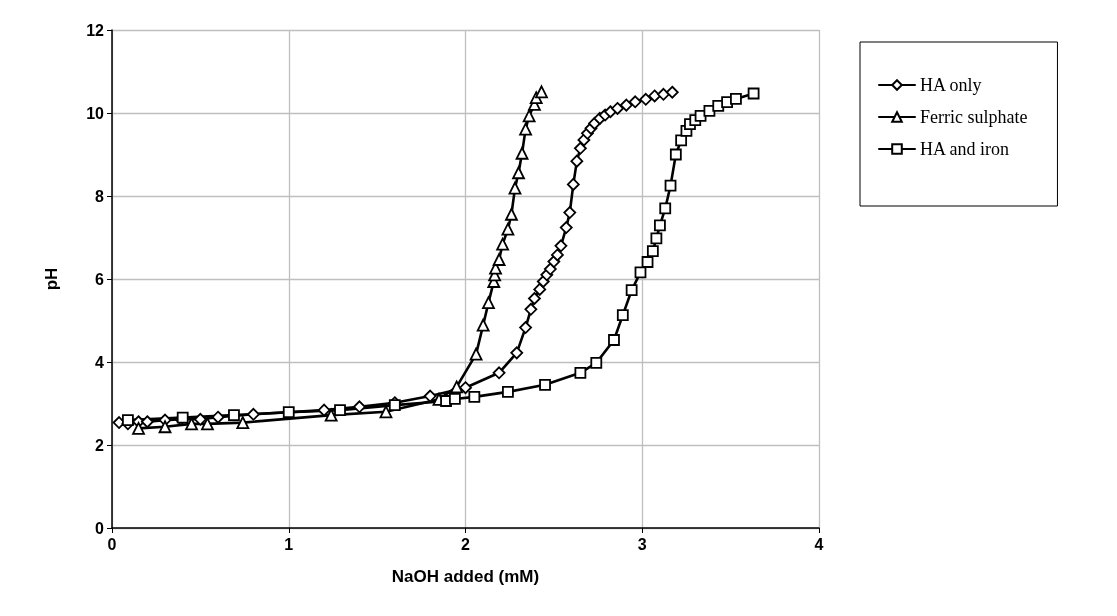  Describe the element at coordinates (100, 196) in the screenshot. I see `y-tick-label: 8` at that location.